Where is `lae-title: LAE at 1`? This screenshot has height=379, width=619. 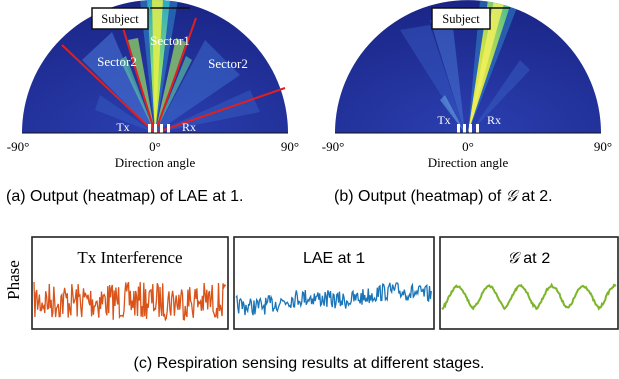
lae-title: LAE at 1 is located at coordinates (334, 259).